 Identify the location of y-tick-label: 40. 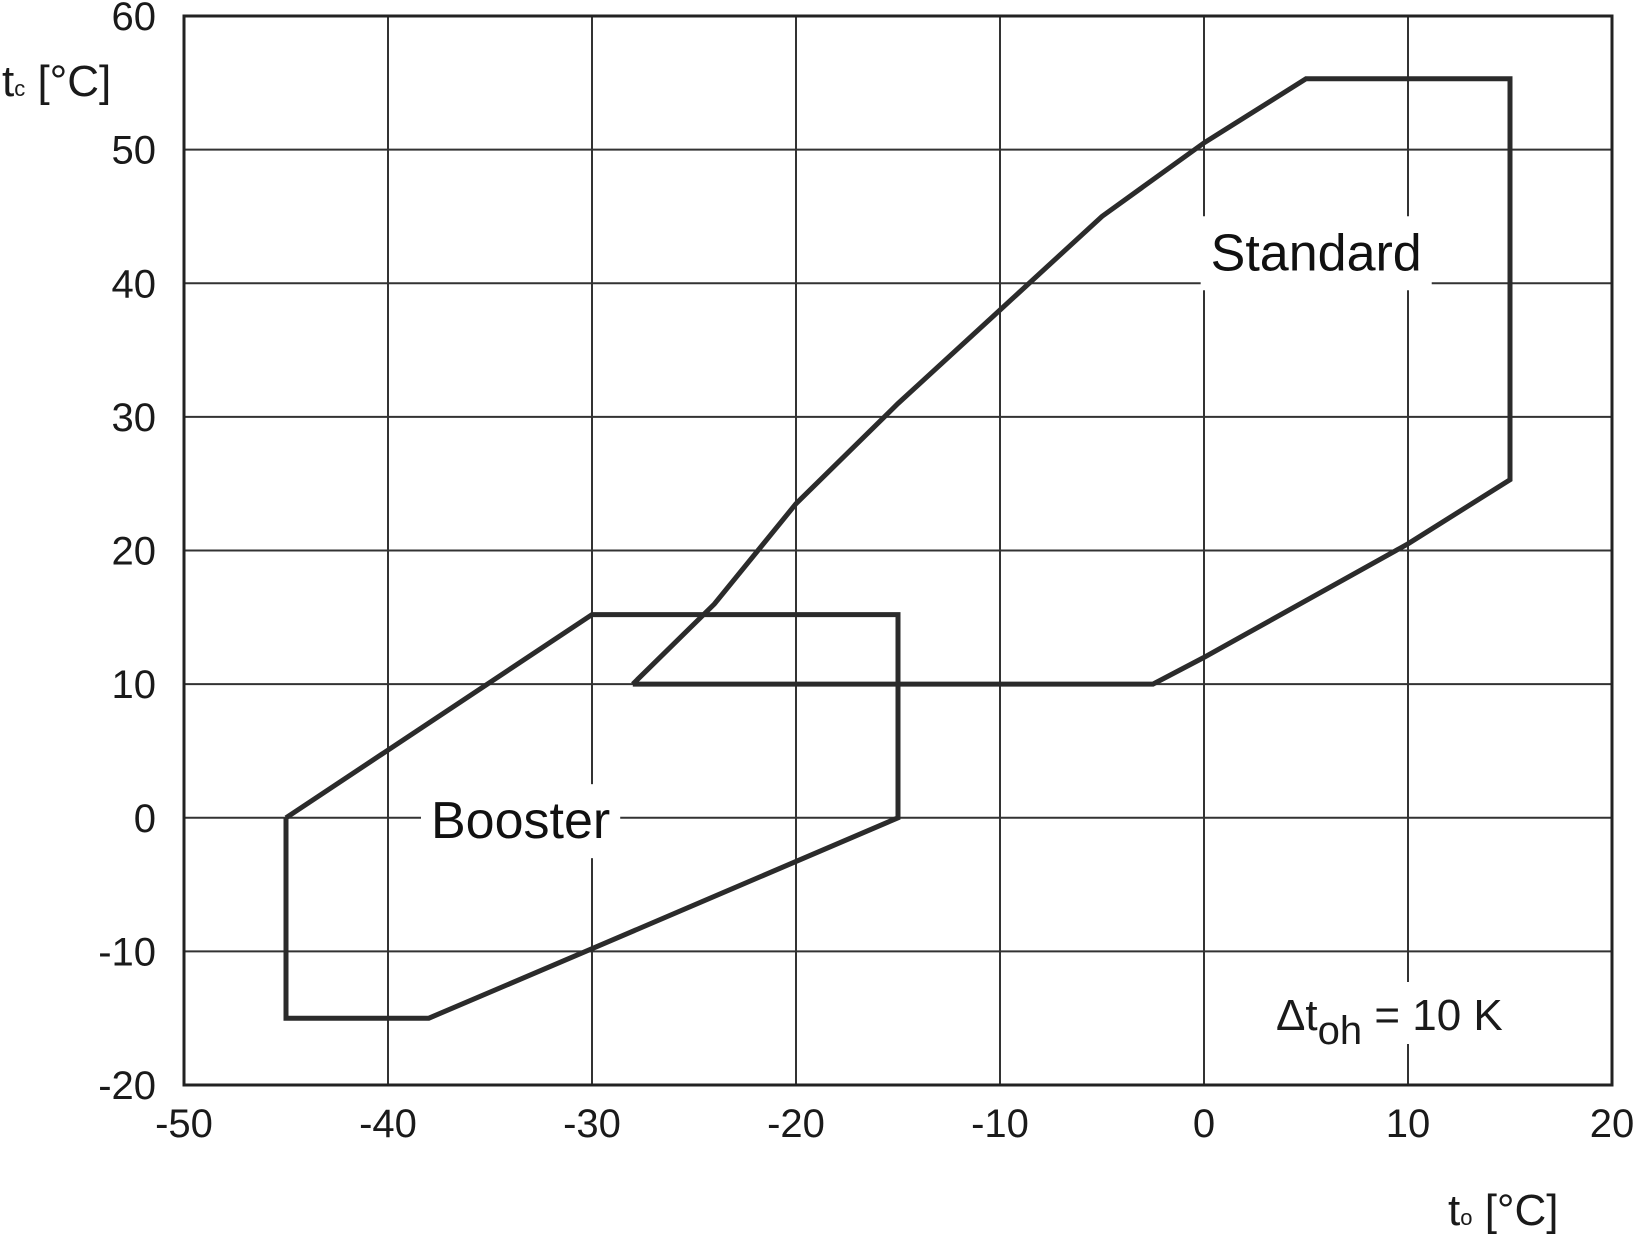
(134, 284).